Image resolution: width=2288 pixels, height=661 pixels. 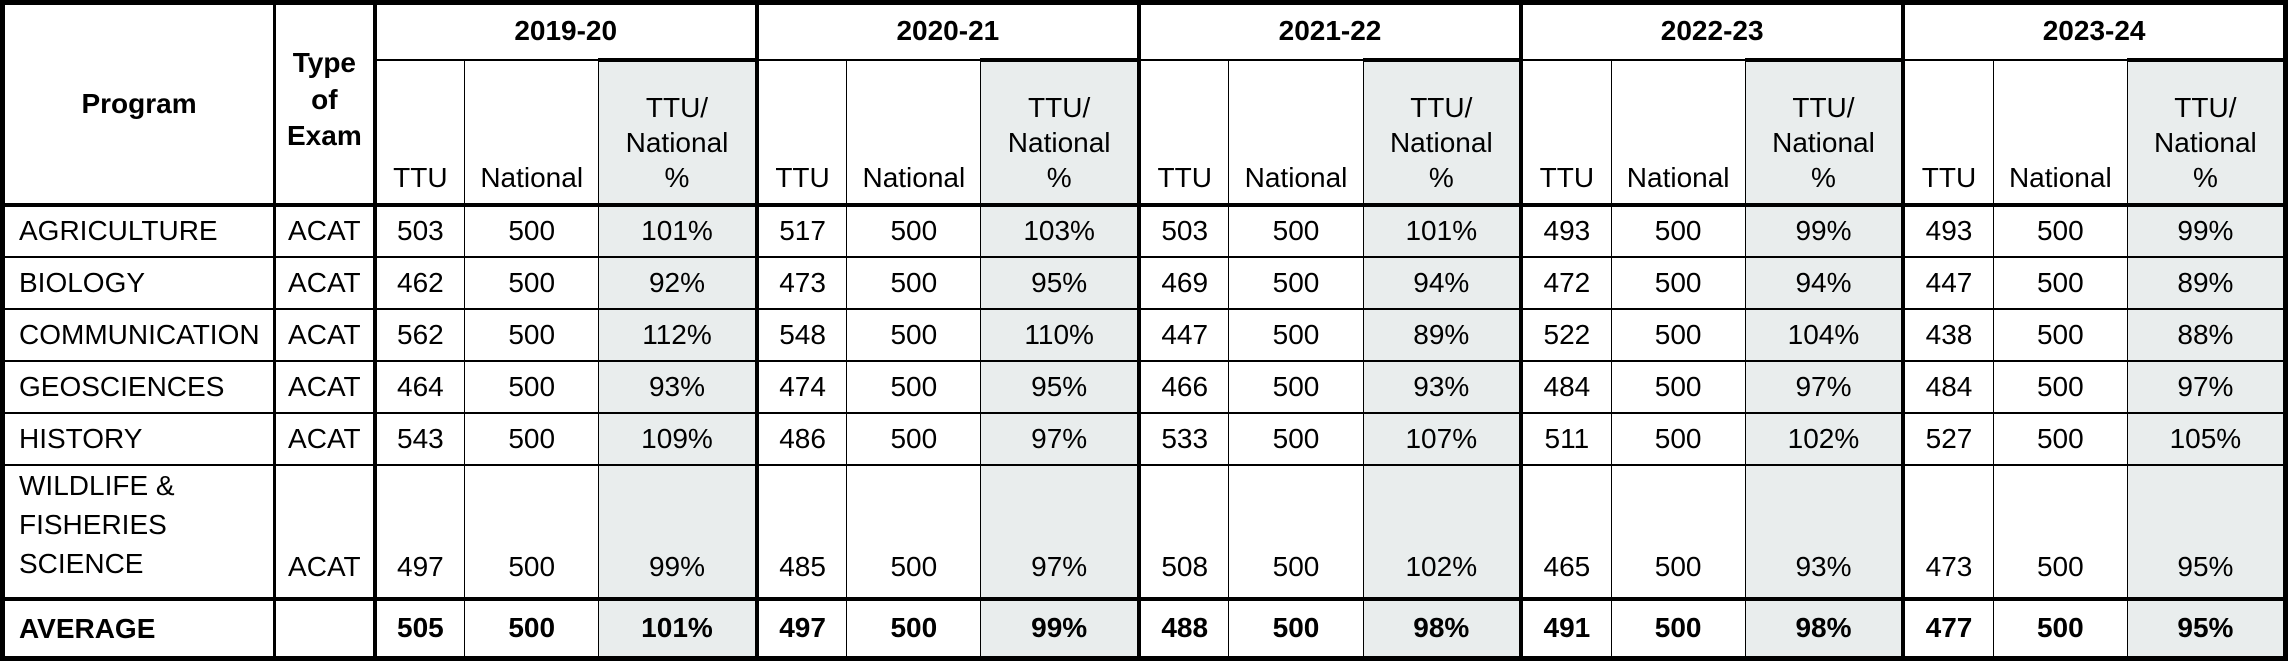 I want to click on ttu-column-header-2: TTU, so click(x=1184, y=132).